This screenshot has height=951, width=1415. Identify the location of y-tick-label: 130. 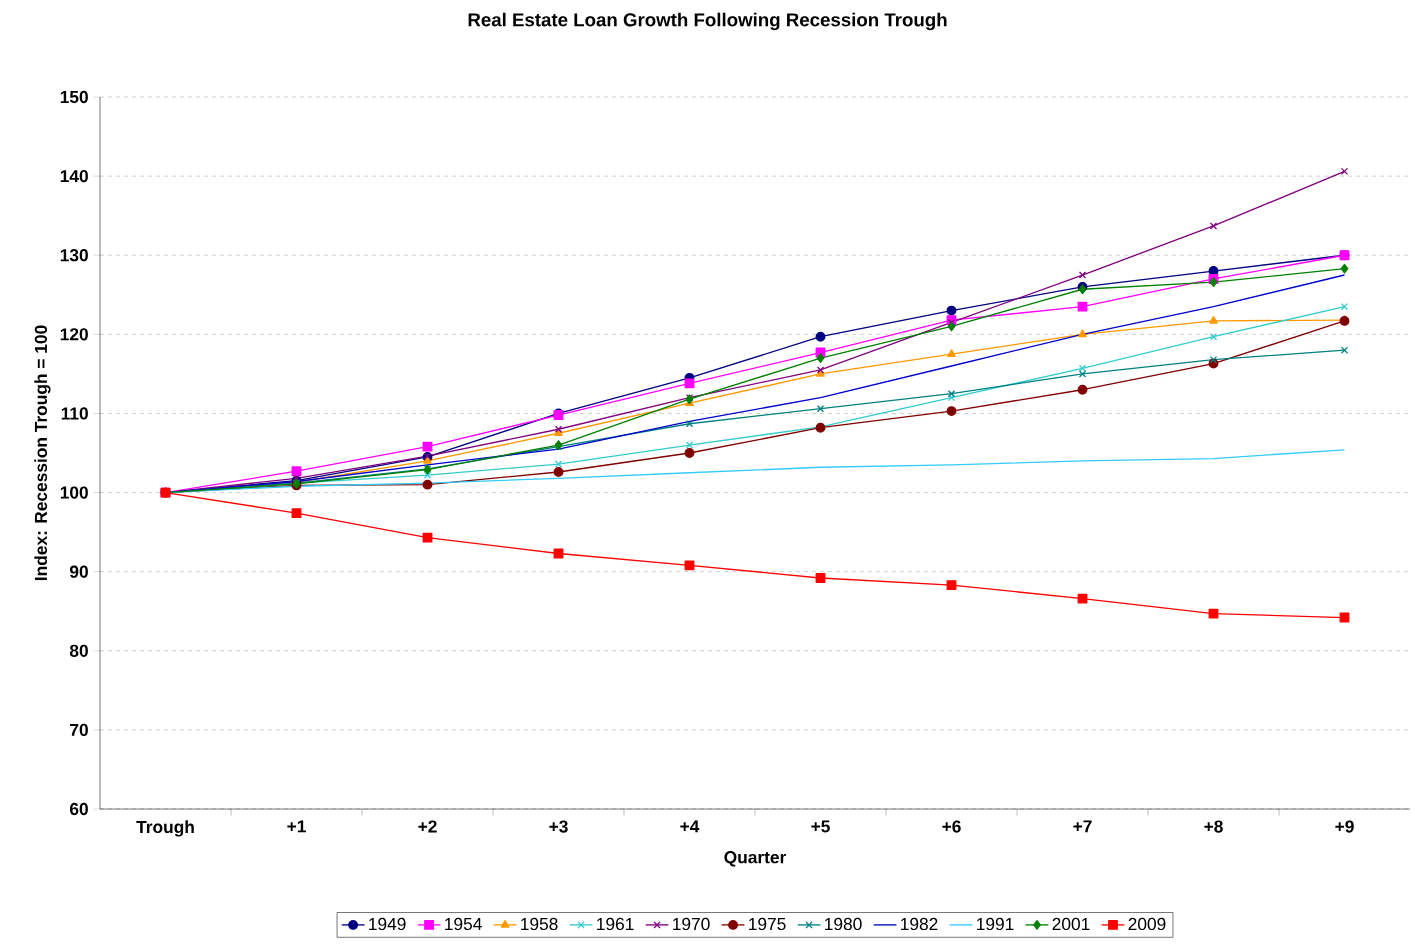
(74, 255).